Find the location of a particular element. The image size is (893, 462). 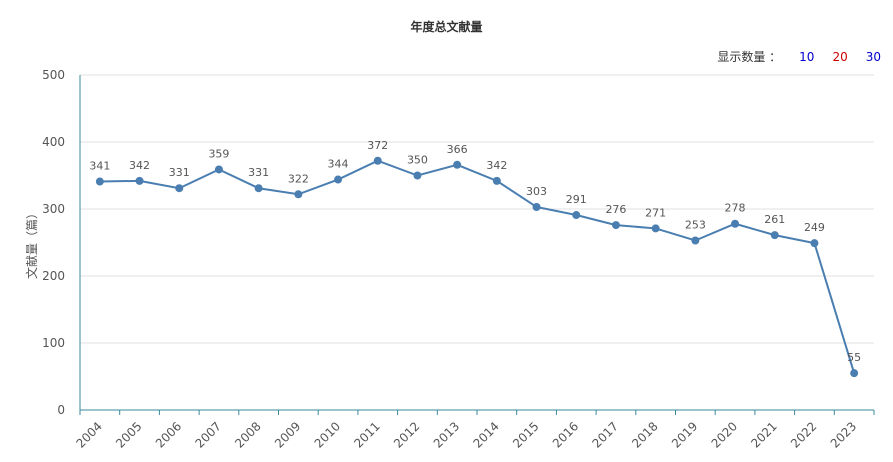

data-label-2016: 291 is located at coordinates (576, 199).